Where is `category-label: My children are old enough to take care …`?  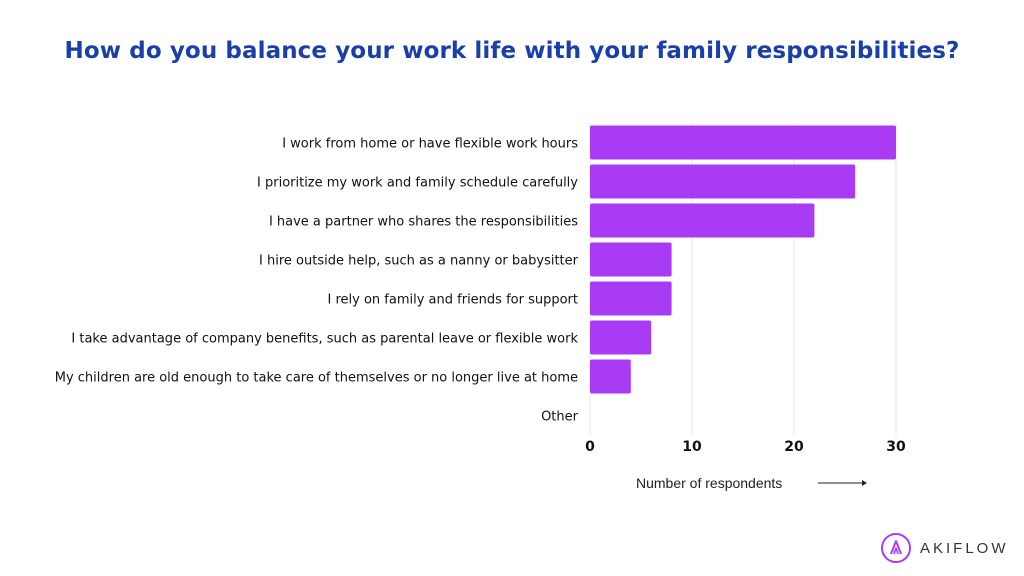 category-label: My children are old enough to take care … is located at coordinates (316, 378).